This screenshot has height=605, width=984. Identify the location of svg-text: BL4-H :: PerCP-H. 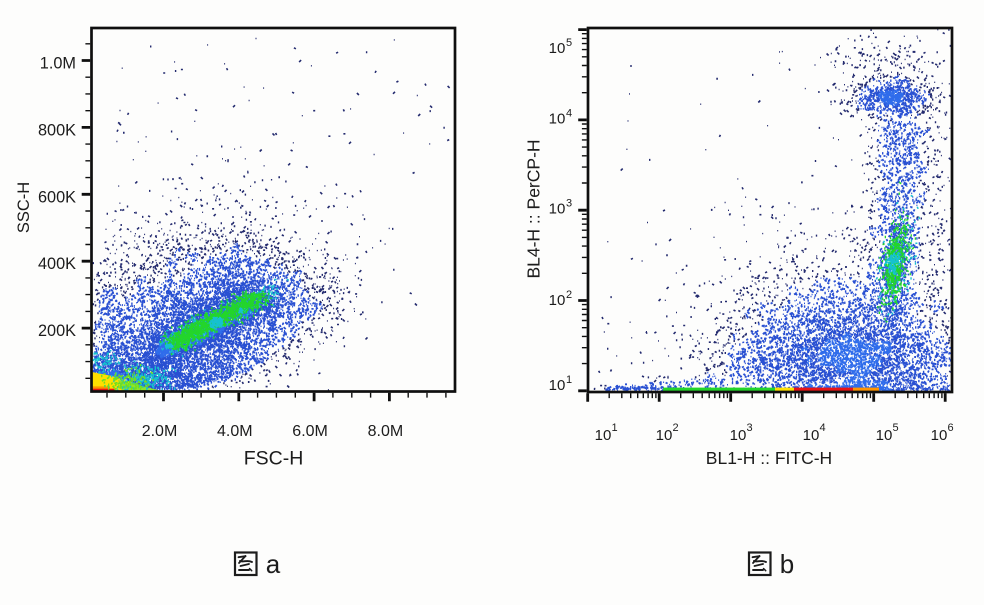
(534, 208).